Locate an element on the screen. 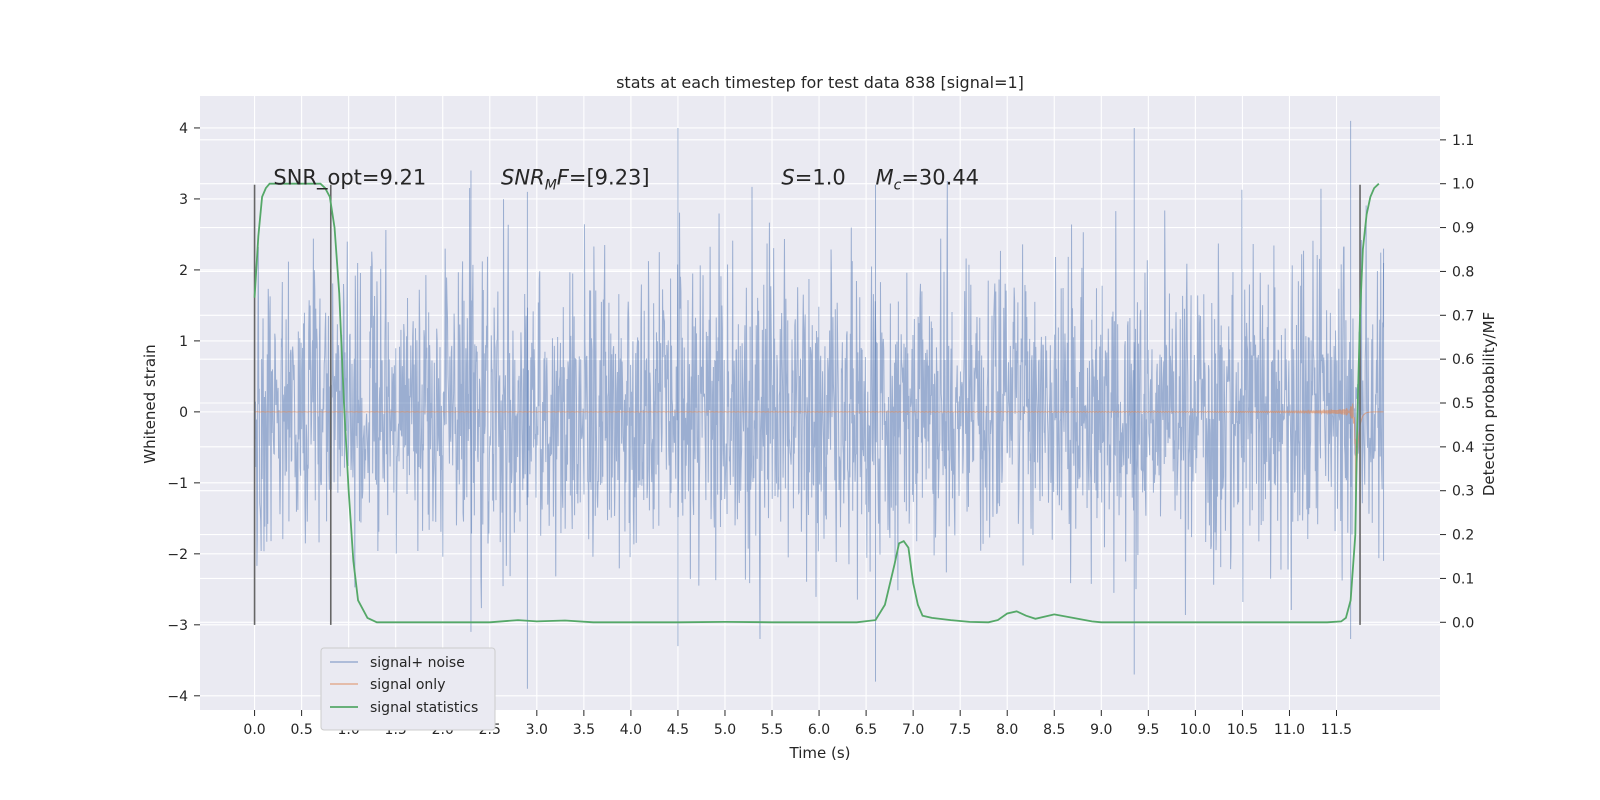 Image resolution: width=1600 pixels, height=800 pixels. x-tick-label: 3.0 is located at coordinates (537, 730).